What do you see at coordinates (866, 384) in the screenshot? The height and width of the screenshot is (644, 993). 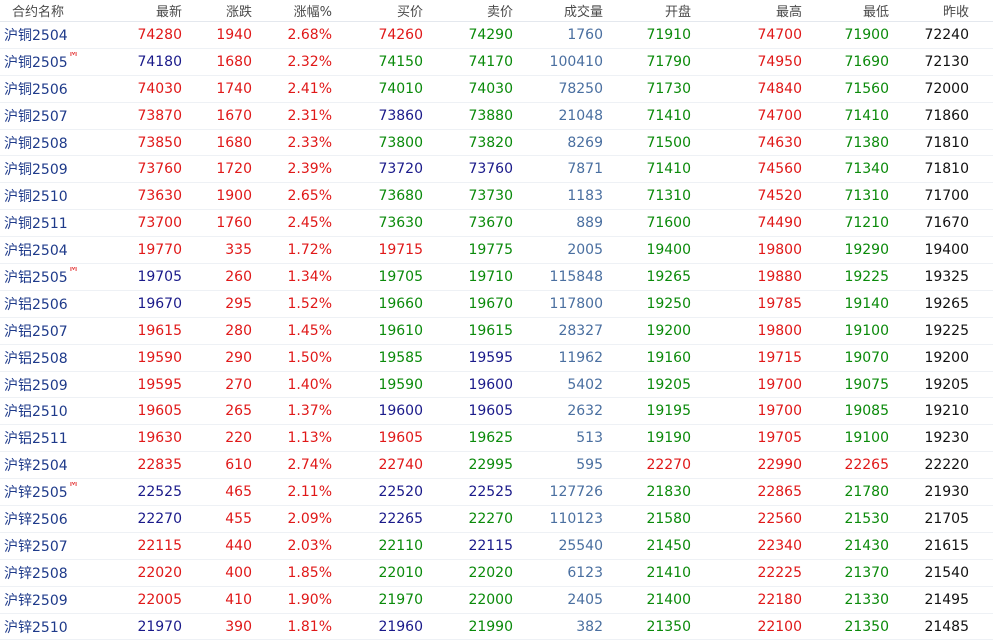 I see `cell-low: 19075` at bounding box center [866, 384].